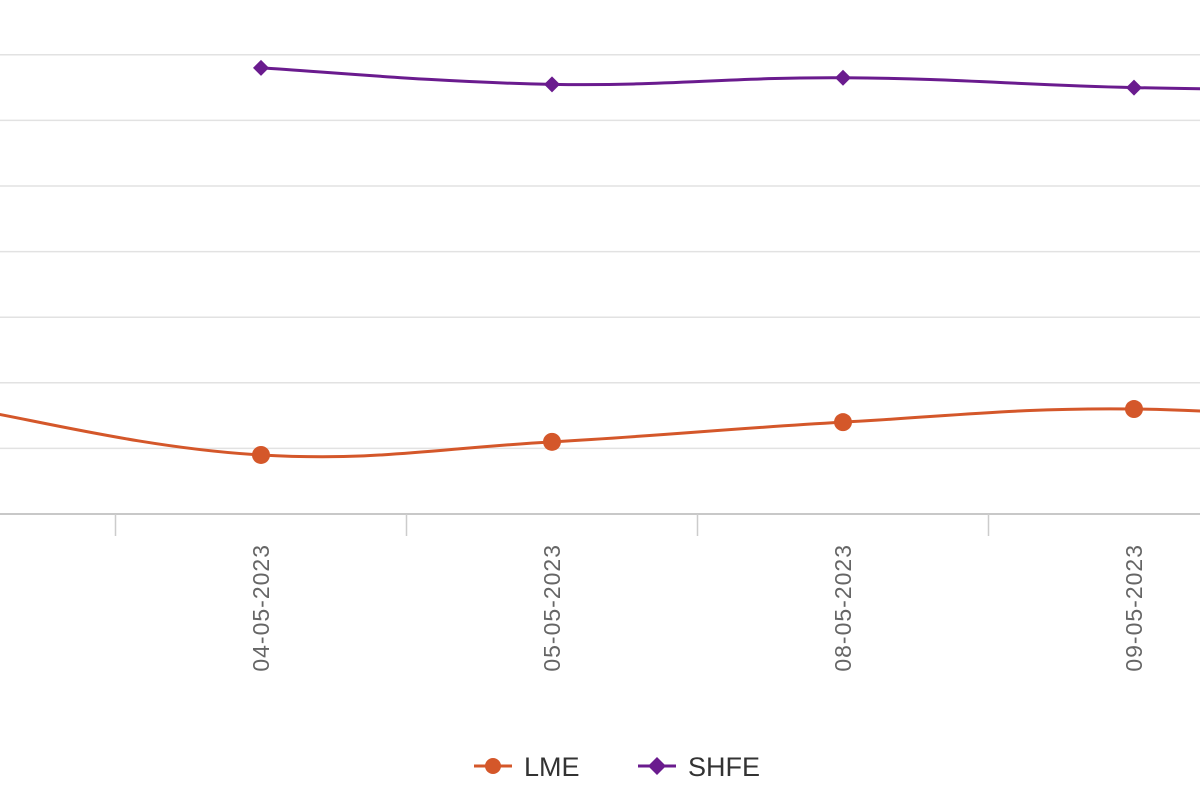  I want to click on x-tick-label: 05-05-2023, so click(552, 608).